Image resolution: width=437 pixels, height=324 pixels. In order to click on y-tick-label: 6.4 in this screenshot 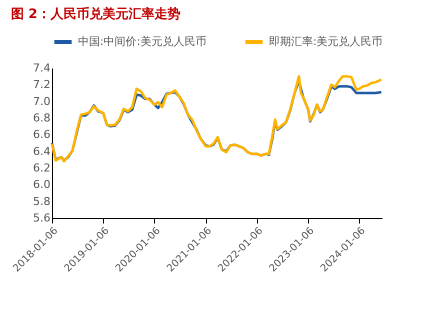, I will do `click(41, 151)`.